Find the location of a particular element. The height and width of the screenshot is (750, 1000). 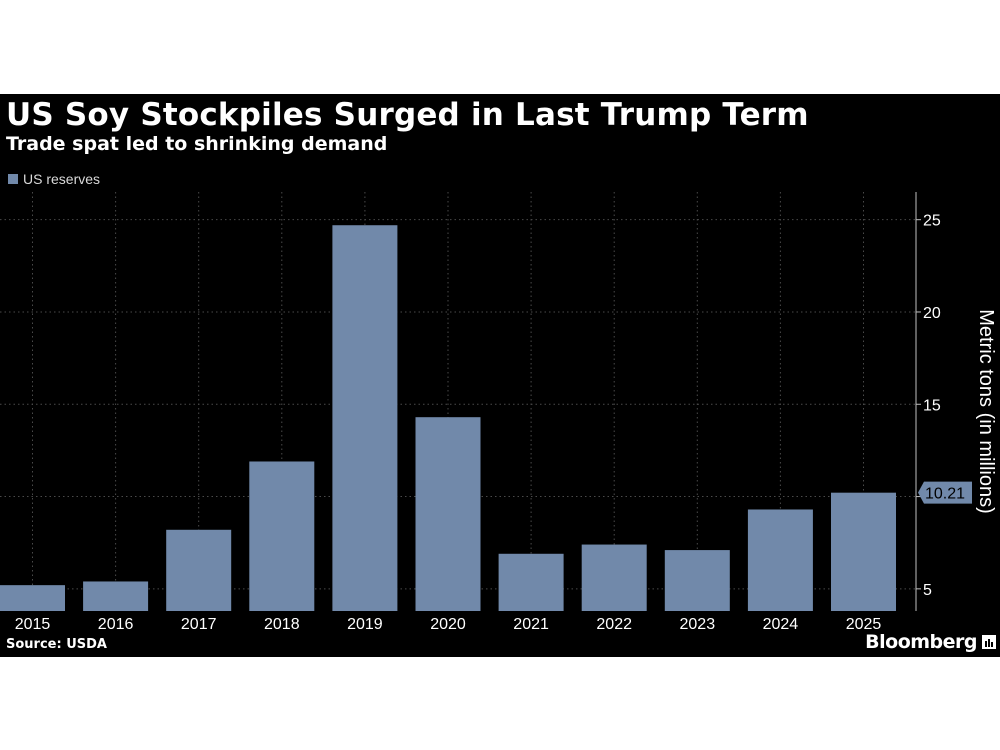

value-callout-label: 10.21 is located at coordinates (945, 494).